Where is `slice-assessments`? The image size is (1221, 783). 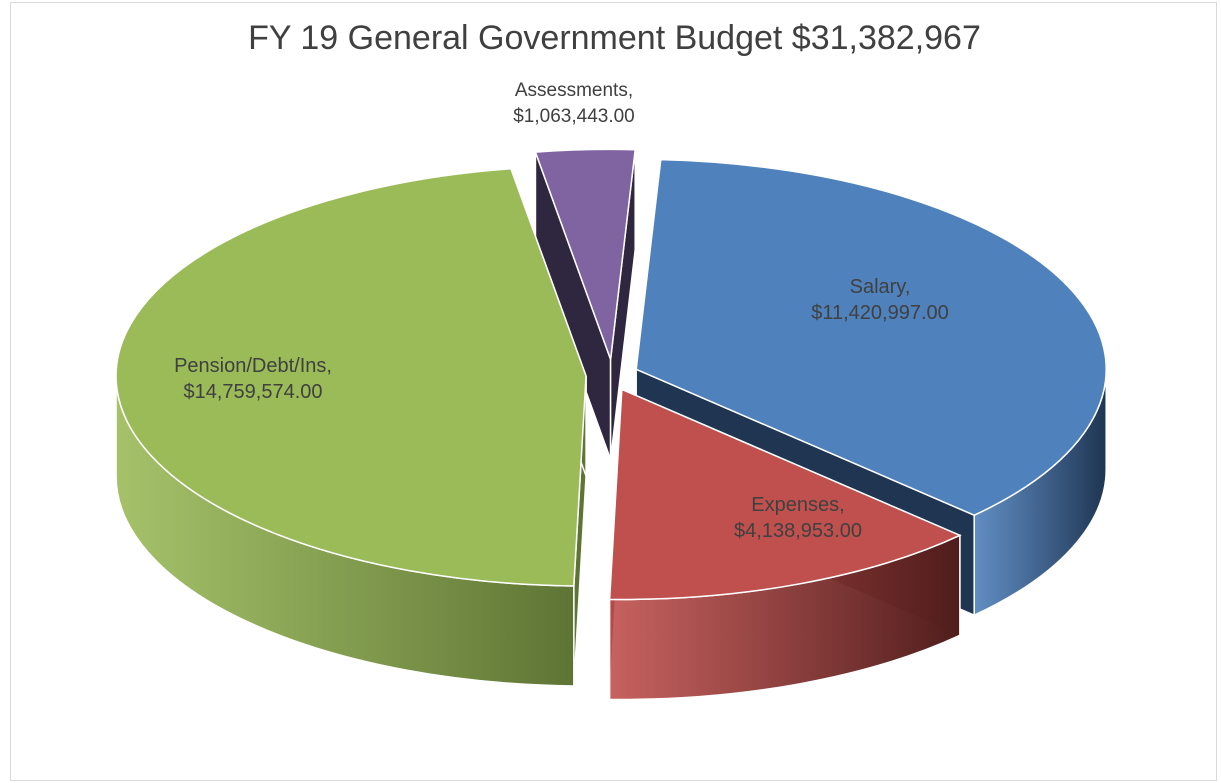 slice-assessments is located at coordinates (585, 254).